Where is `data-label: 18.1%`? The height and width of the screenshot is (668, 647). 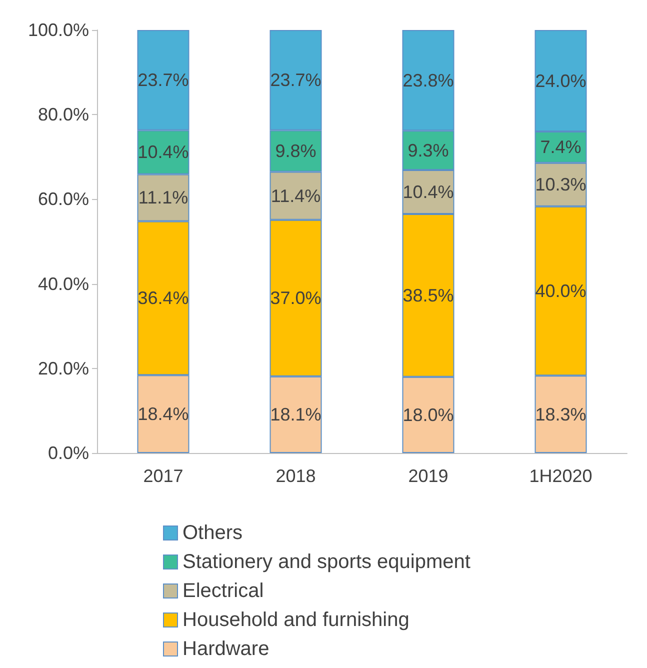
data-label: 18.1% is located at coordinates (296, 414).